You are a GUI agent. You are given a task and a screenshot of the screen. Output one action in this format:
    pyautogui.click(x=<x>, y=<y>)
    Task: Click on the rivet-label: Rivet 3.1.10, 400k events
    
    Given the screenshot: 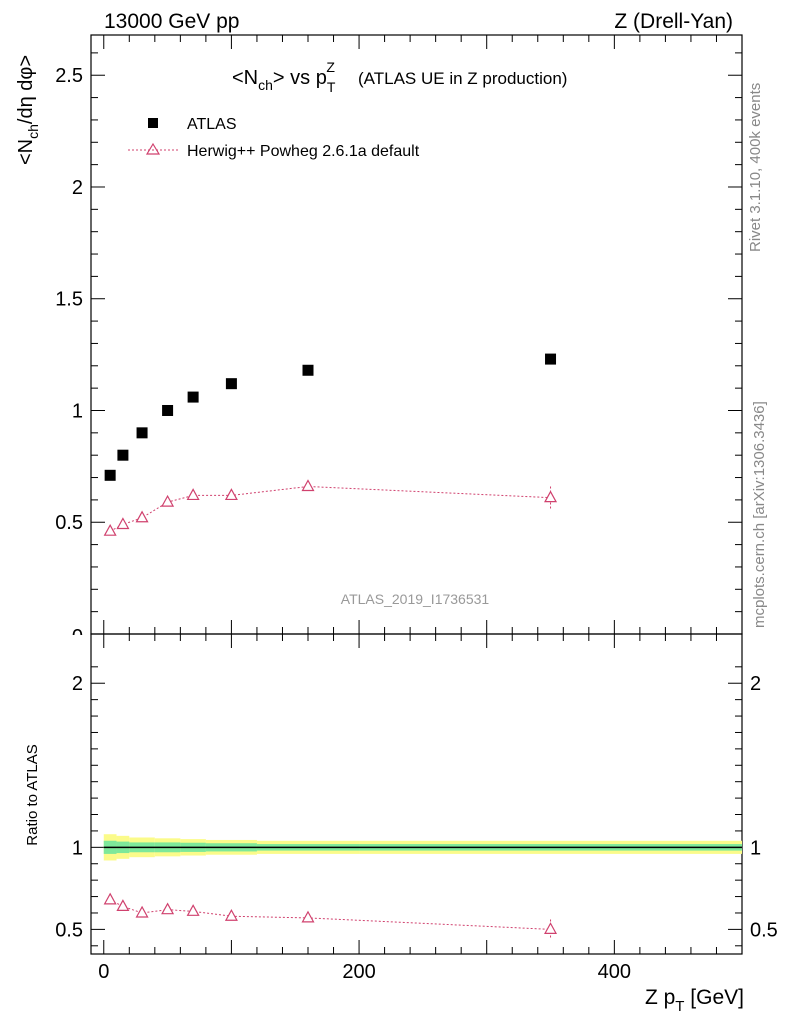 What is the action you would take?
    pyautogui.click(x=755, y=167)
    